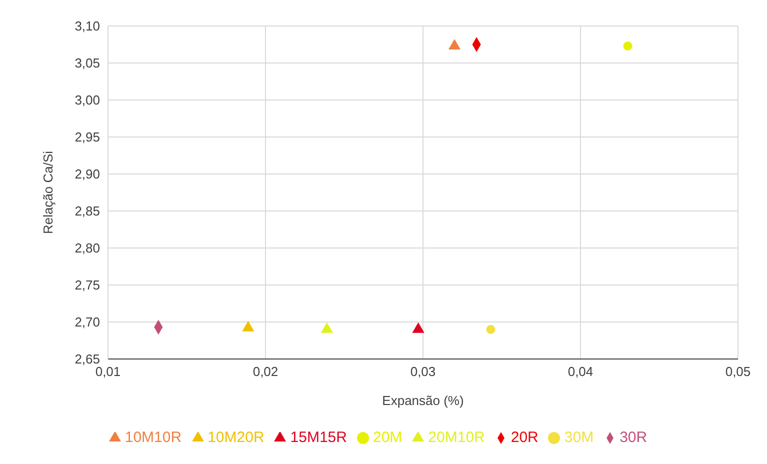  Describe the element at coordinates (634, 437) in the screenshot. I see `legend-label: 30R` at that location.